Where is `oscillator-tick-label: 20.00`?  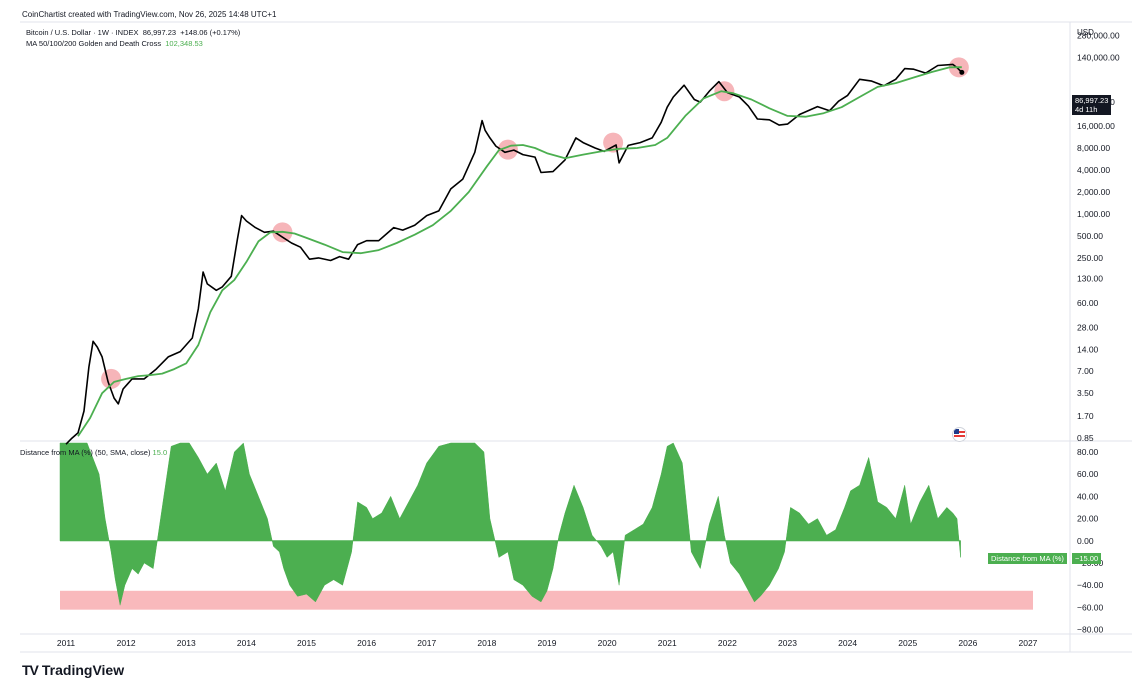
oscillator-tick-label: 20.00 is located at coordinates (1088, 519).